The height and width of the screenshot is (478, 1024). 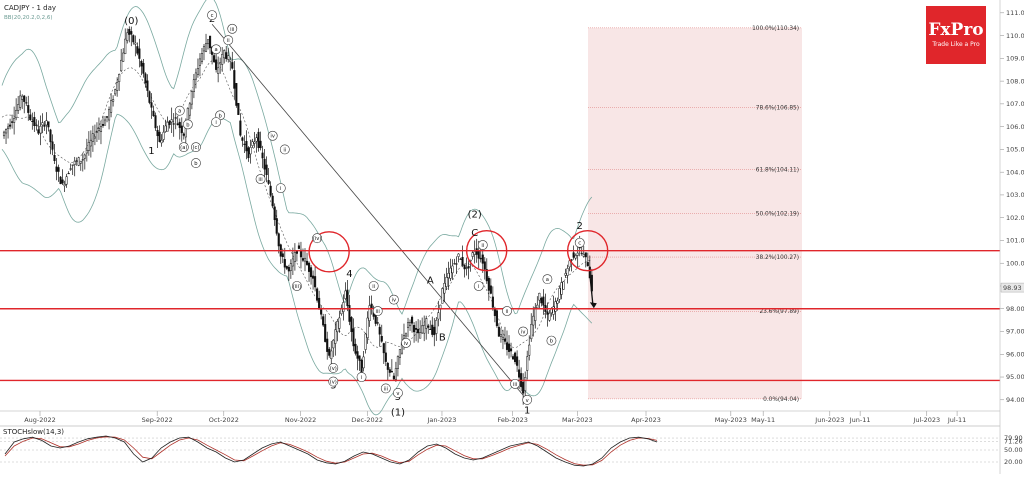 I want to click on logo-box, so click(x=956, y=35).